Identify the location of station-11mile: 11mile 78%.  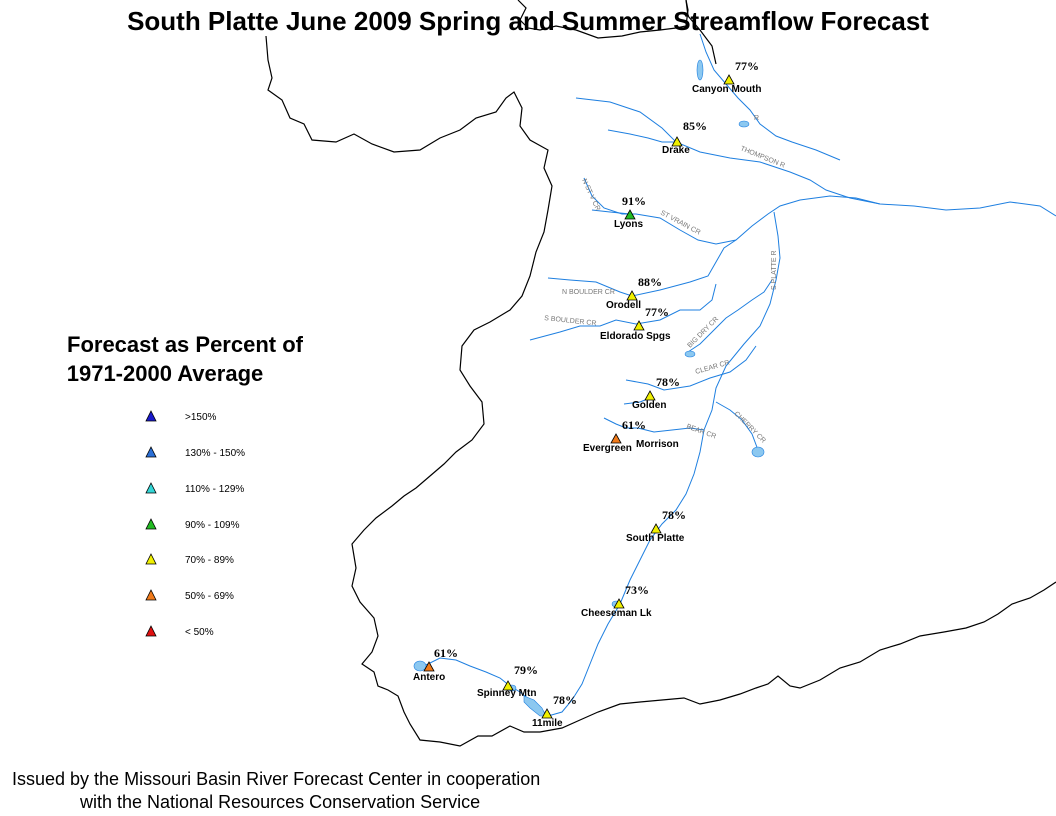
(554, 711).